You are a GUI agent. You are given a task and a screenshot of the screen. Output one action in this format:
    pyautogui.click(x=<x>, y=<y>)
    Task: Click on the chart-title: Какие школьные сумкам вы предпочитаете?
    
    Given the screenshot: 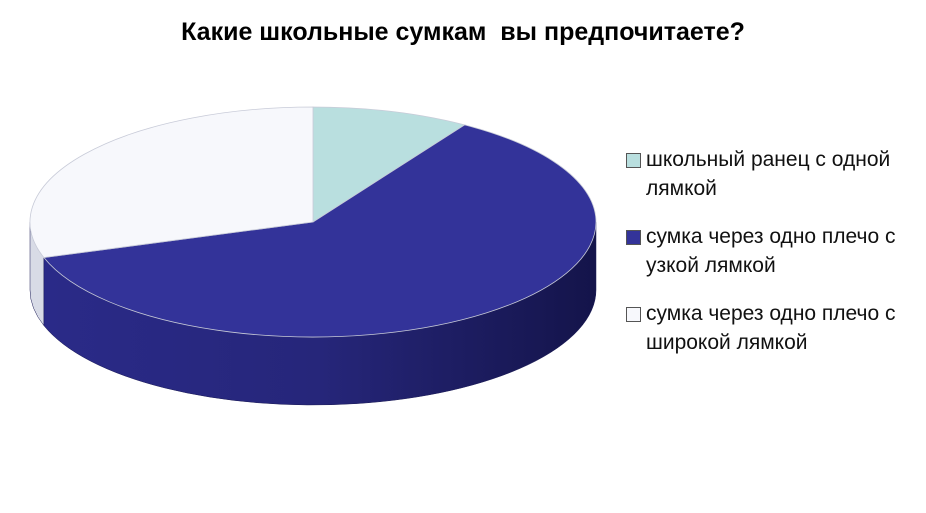 What is the action you would take?
    pyautogui.click(x=463, y=32)
    